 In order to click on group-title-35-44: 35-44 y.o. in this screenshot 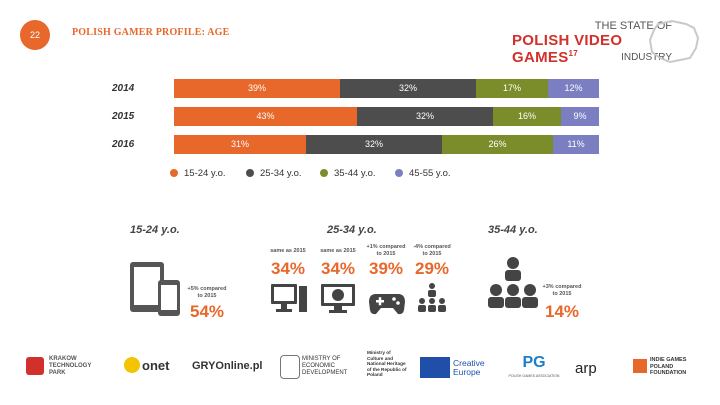, I will do `click(513, 230)`.